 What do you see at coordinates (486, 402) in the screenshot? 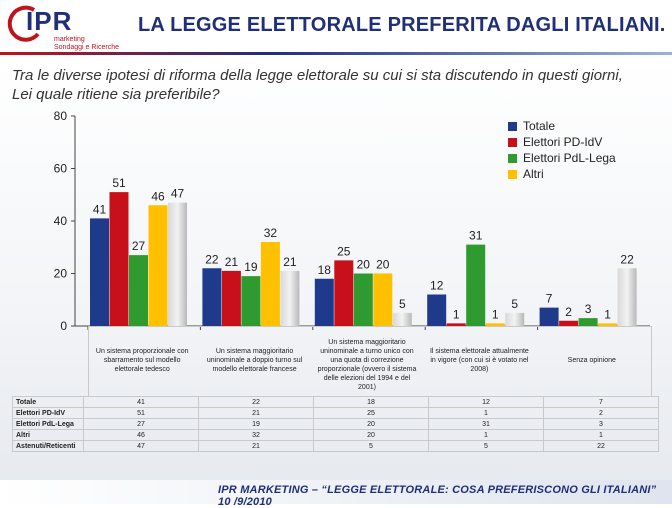
I see `table-cell: 12` at bounding box center [486, 402].